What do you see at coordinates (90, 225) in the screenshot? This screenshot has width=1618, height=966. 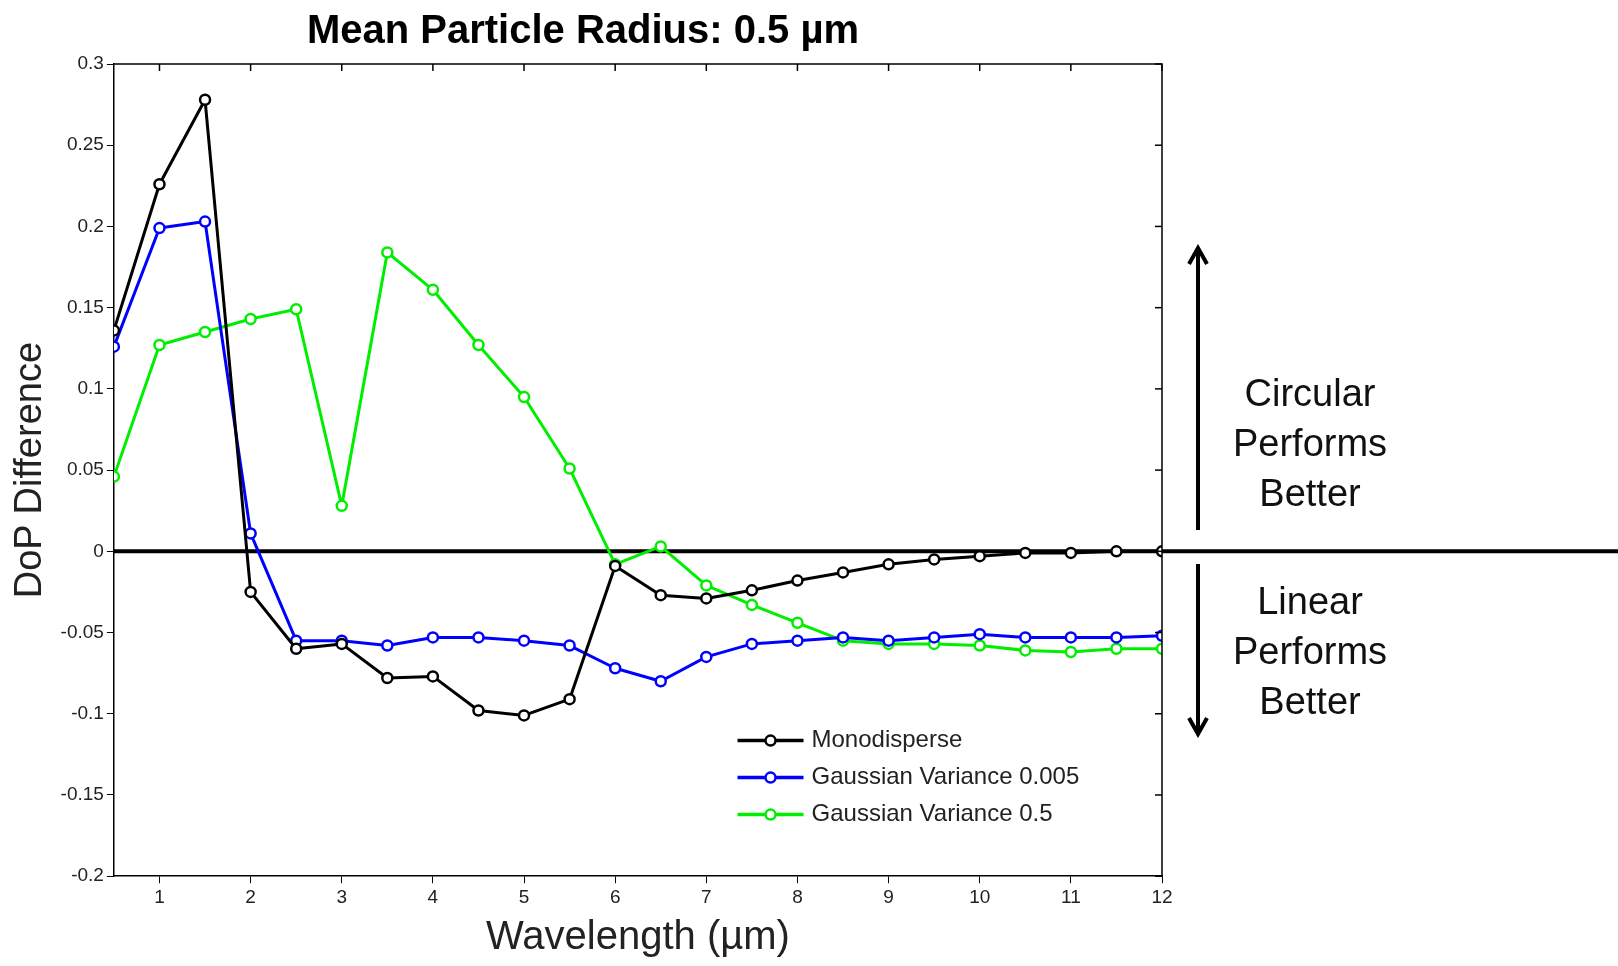 I see `y-tick-label: 0.2` at bounding box center [90, 225].